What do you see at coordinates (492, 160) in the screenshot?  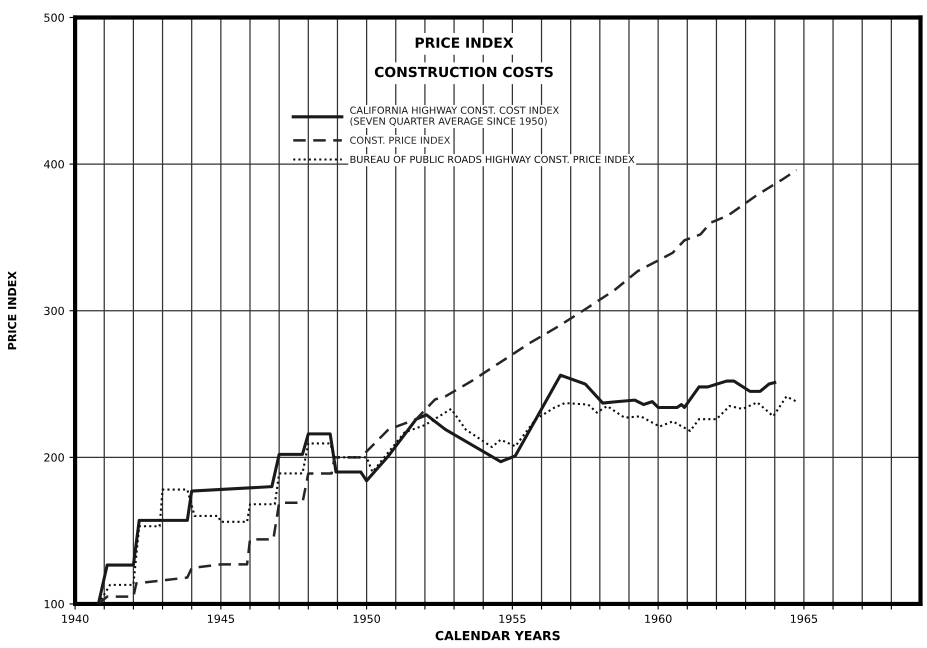 I see `text: BUREAU OF PUBLIC ROADS HIGHWAY CONST. PRICE INDEX` at bounding box center [492, 160].